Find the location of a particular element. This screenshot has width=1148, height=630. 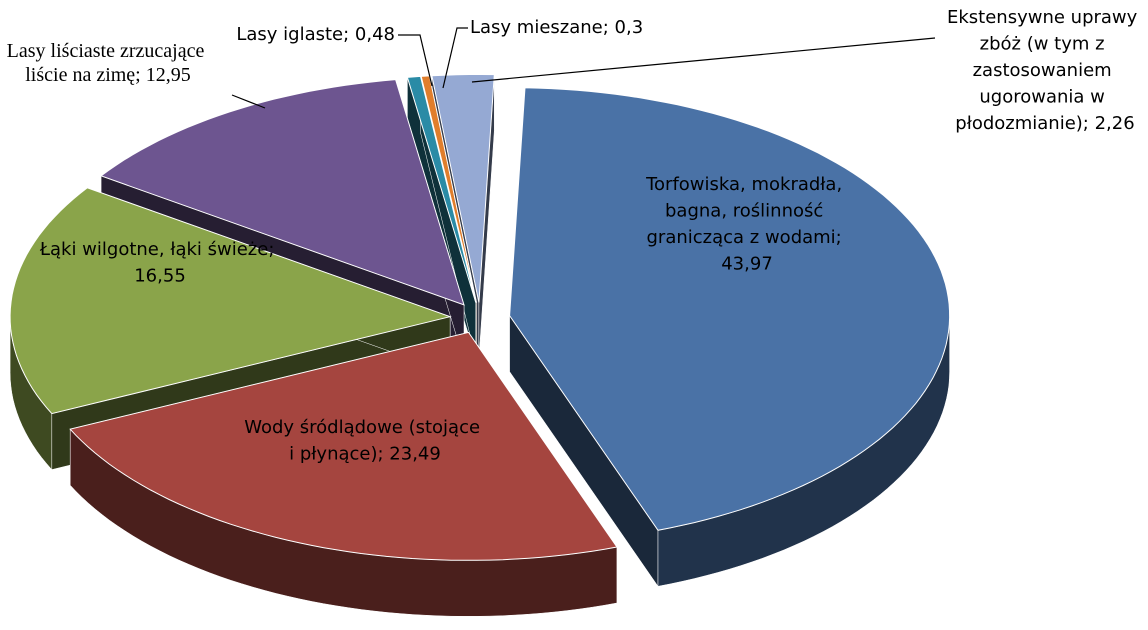

data-label-line: liście na zimę; 12,95 is located at coordinates (108, 75).